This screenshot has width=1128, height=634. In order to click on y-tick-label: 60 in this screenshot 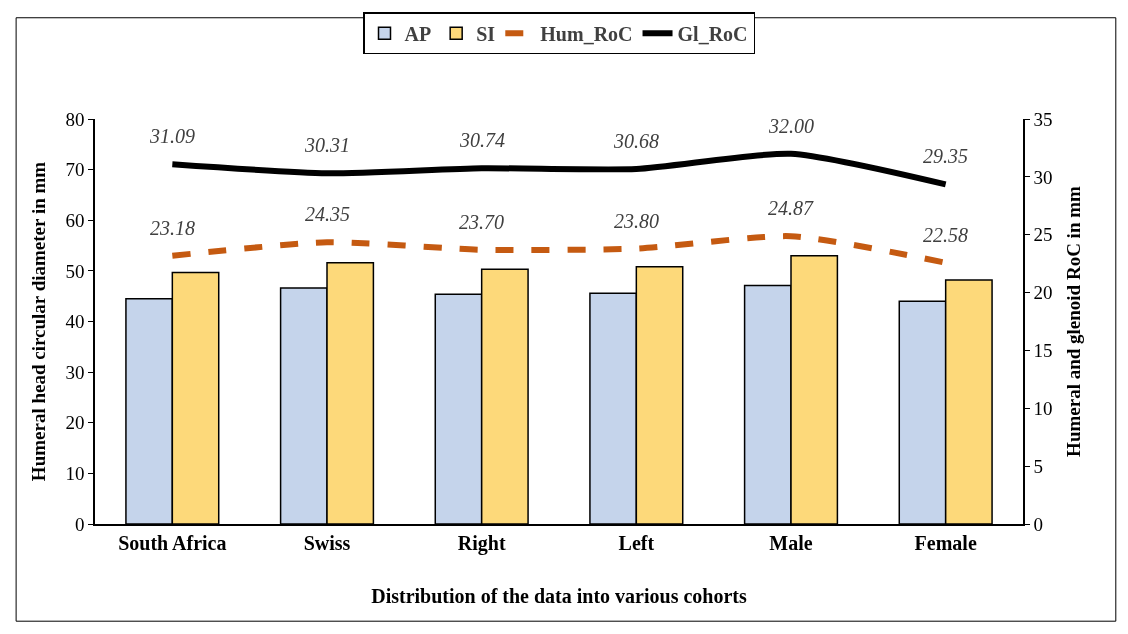, I will do `click(75, 220)`.